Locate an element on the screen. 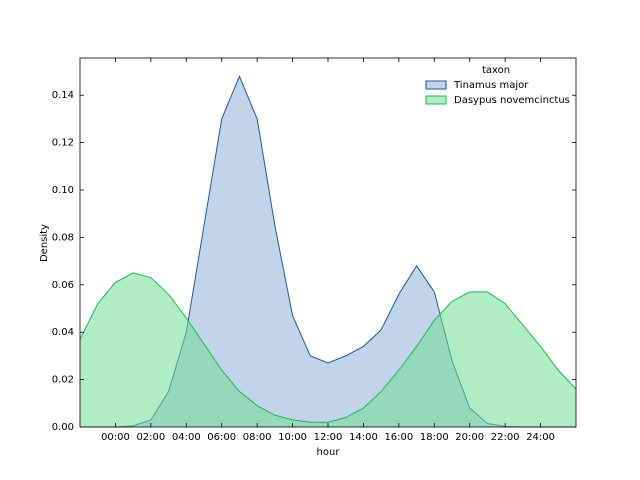 The width and height of the screenshot is (640, 480). x-tick-label: 20:00 is located at coordinates (469, 437).